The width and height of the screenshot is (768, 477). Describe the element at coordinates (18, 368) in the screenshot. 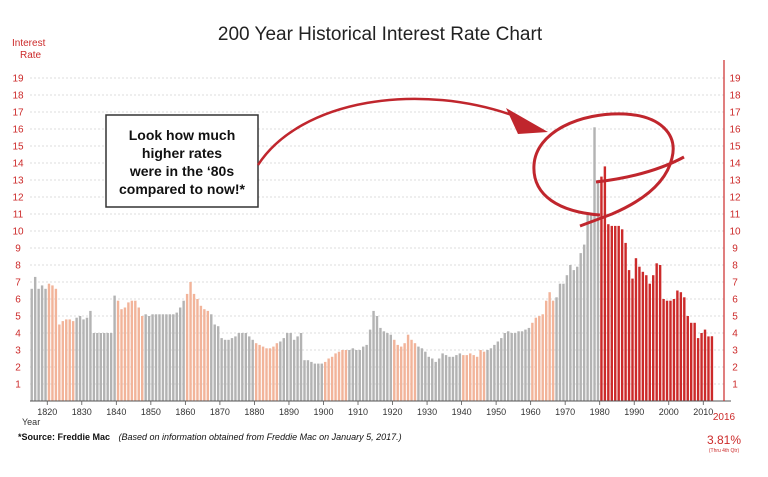

I see `y-tick-label-left: 2` at that location.